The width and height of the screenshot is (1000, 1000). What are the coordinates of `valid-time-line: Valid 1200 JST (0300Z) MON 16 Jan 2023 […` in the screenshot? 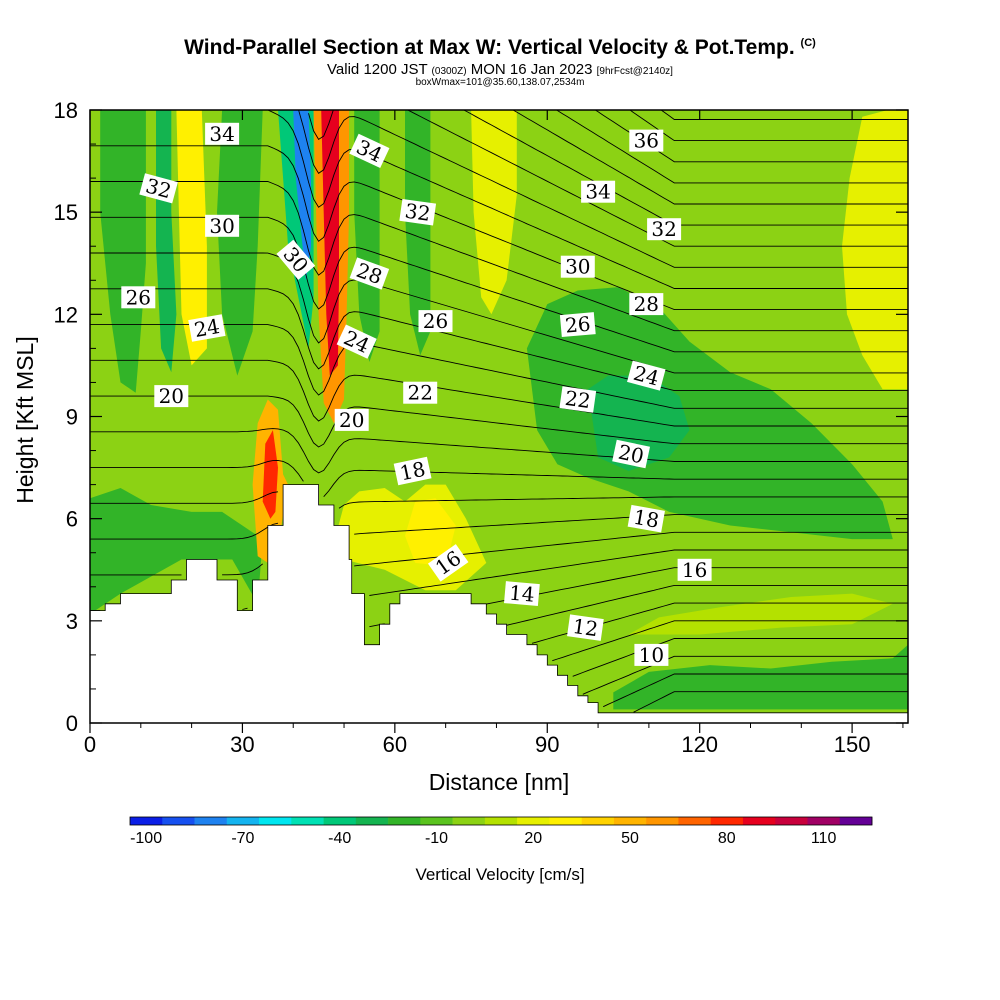 It's located at (500, 69).